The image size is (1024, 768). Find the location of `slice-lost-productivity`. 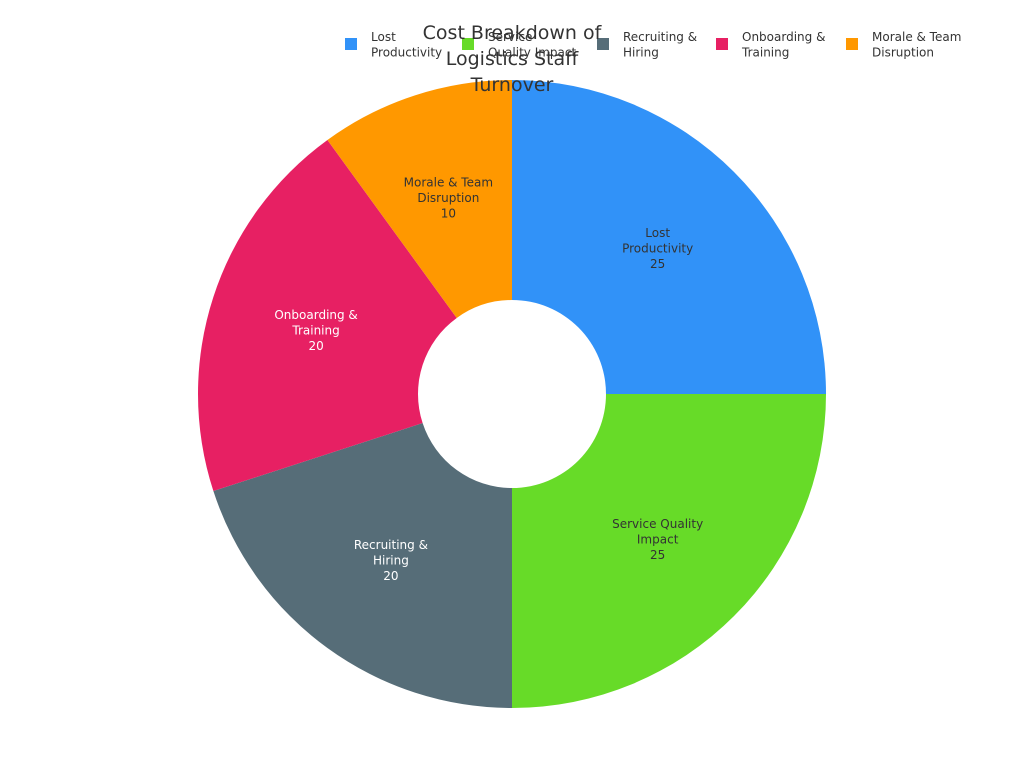

slice-lost-productivity is located at coordinates (669, 237).